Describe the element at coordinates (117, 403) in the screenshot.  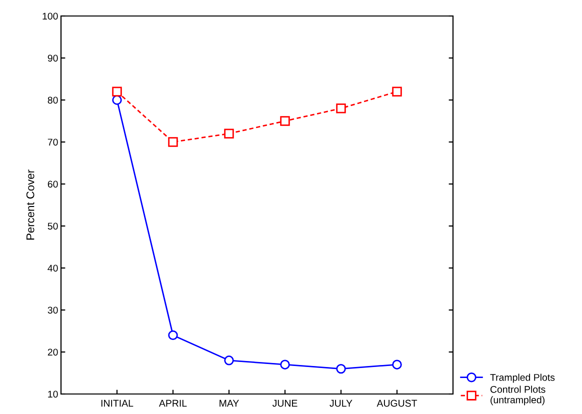
I see `x-tick-label: INITIAL` at that location.